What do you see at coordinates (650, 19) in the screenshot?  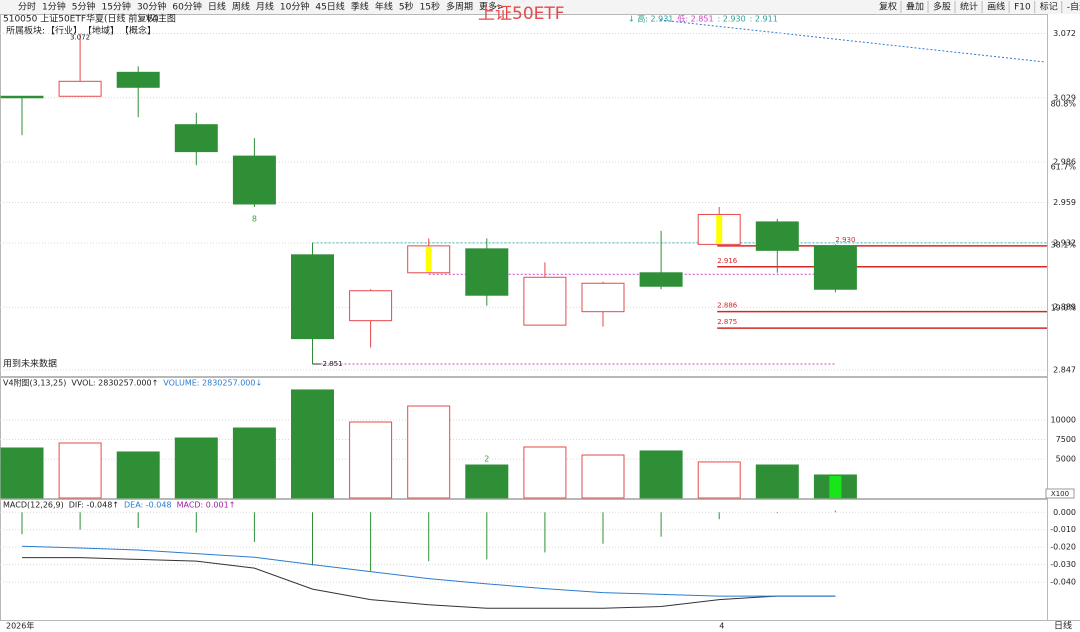 I see `price-summary: ↓ 高: 2.931` at bounding box center [650, 19].